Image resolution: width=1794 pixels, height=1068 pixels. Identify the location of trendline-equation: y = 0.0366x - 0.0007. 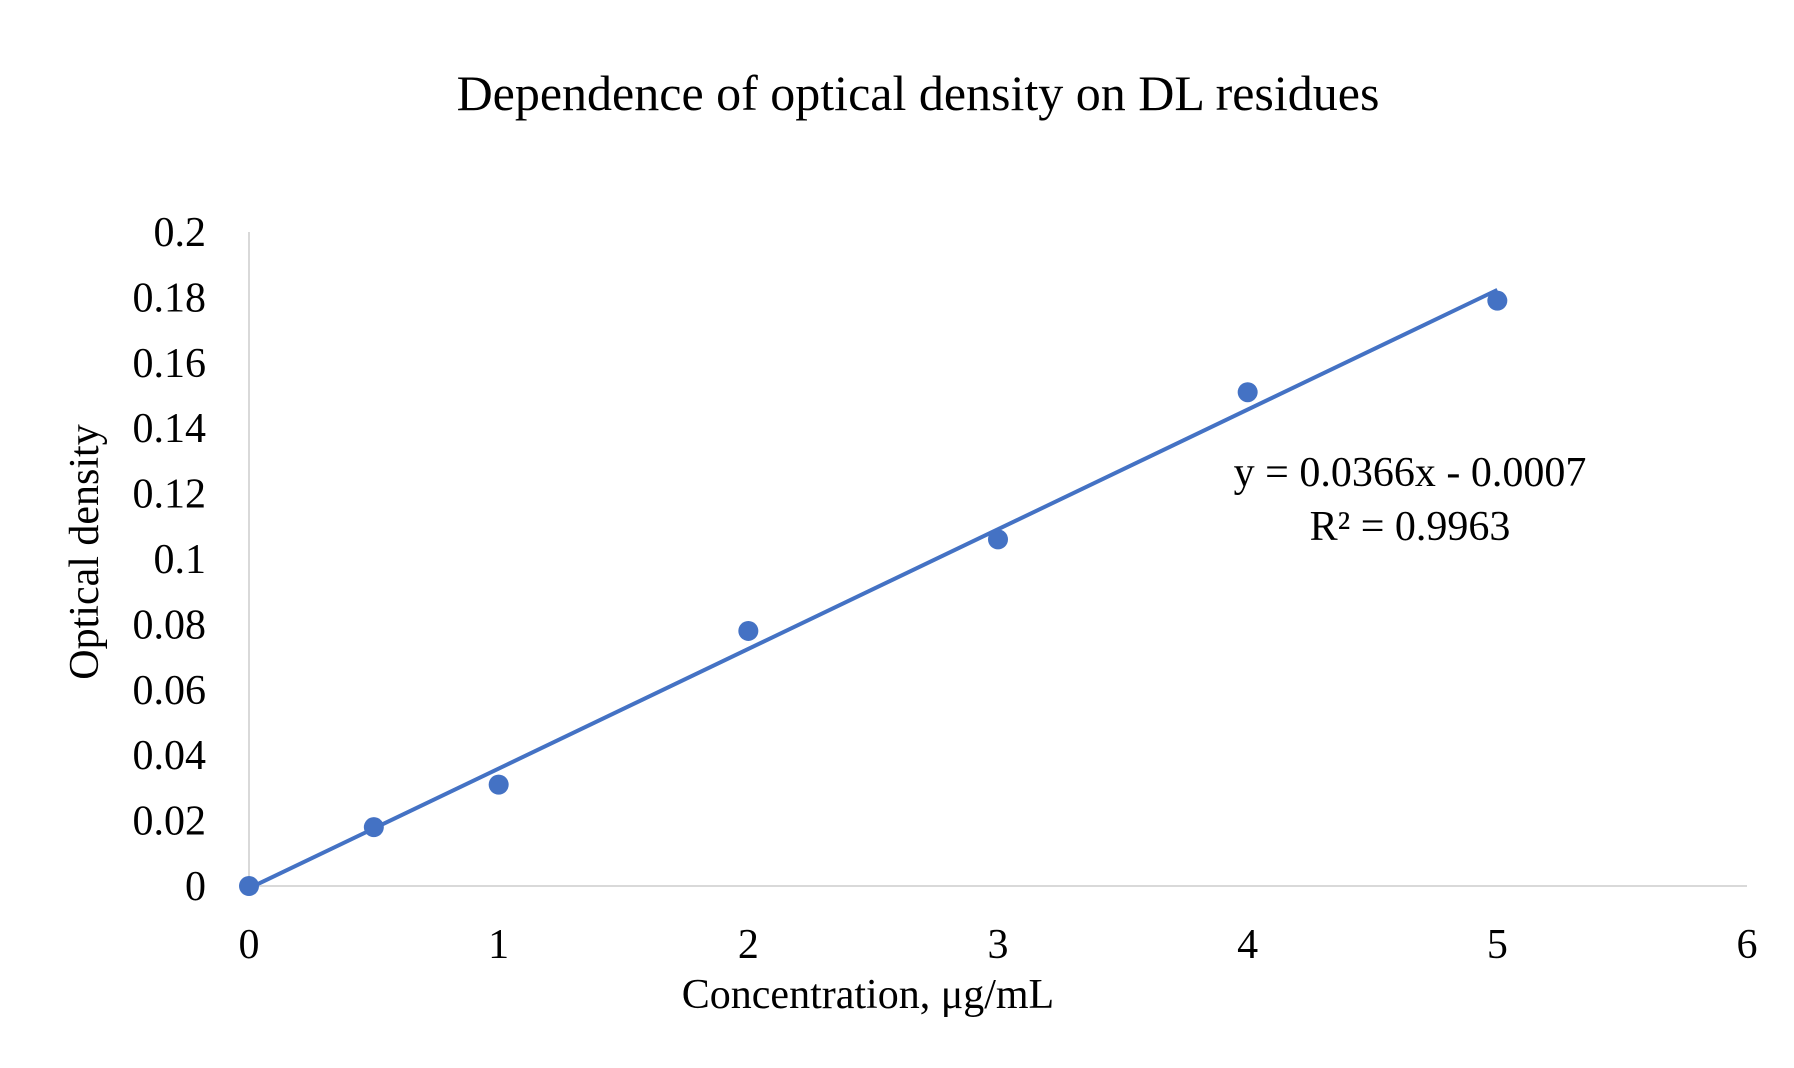
(1410, 473).